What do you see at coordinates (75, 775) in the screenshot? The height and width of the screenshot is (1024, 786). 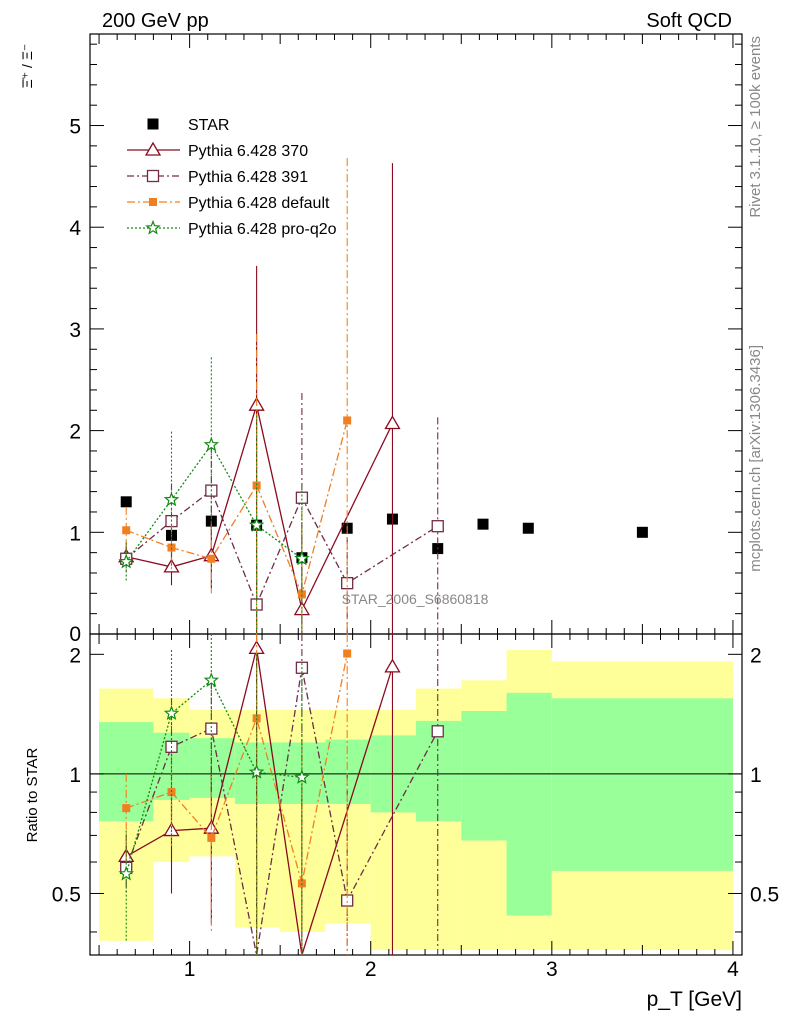 I see `ratio-y-tick-label-left: 1` at bounding box center [75, 775].